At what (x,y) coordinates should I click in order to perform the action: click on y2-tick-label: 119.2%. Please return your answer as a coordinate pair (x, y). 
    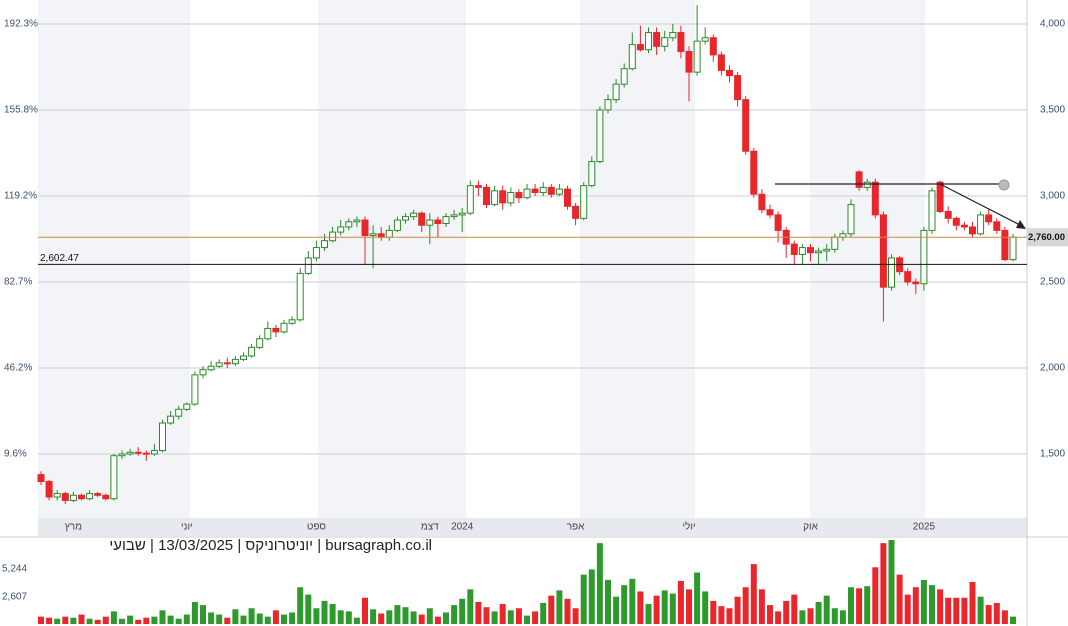
    Looking at the image, I should click on (20, 196).